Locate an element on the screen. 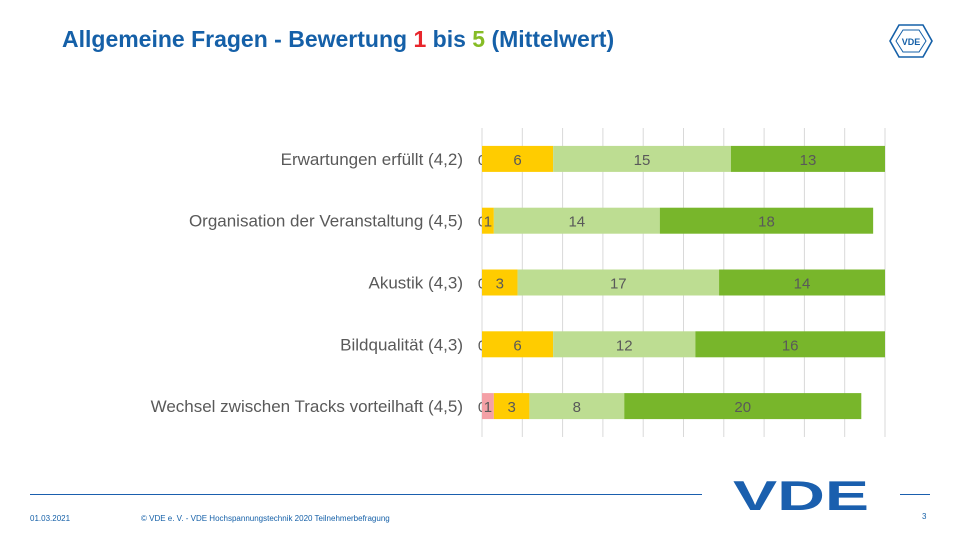 This screenshot has width=960, height=540. title-text-a: Allgemeine Fragen - Bewertung is located at coordinates (238, 39).